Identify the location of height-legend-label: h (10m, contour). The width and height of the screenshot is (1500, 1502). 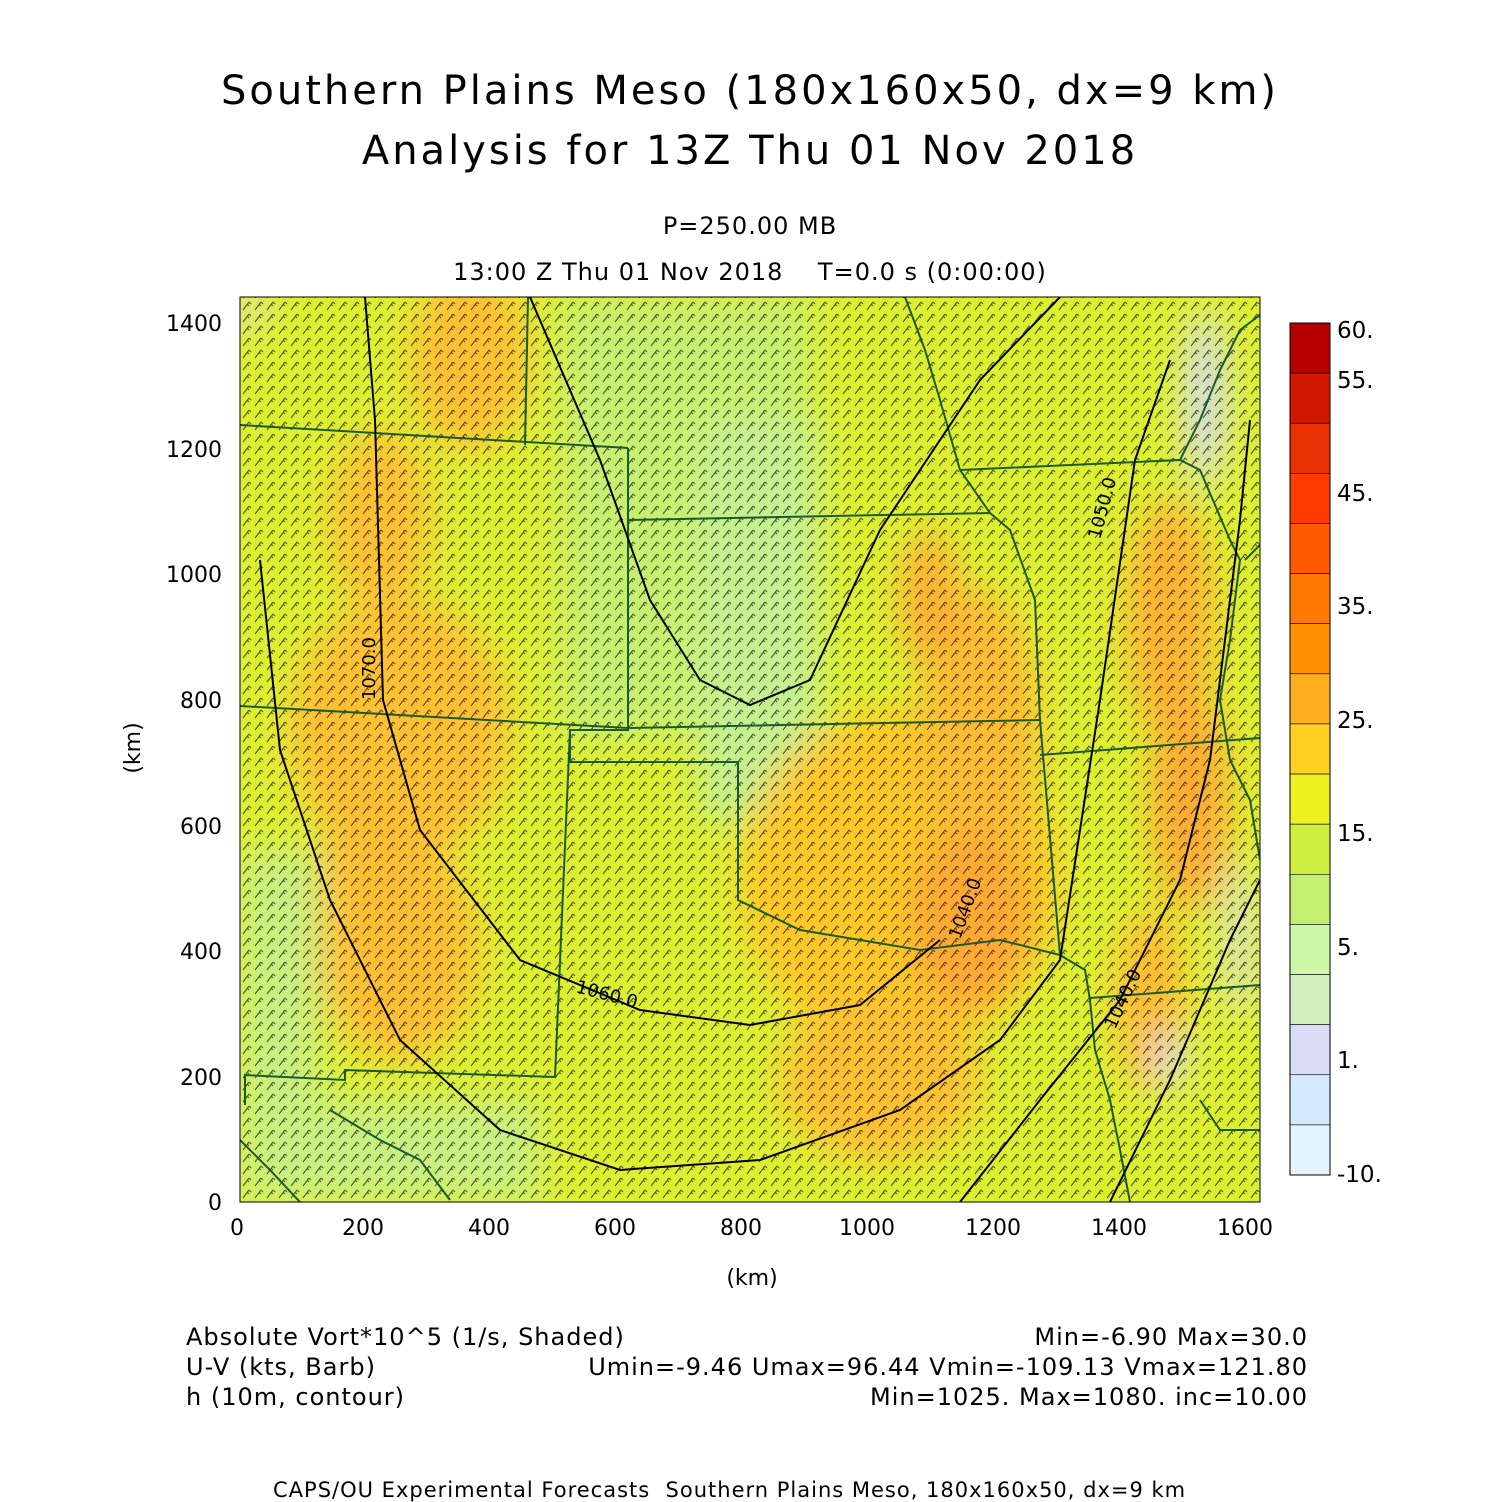
(296, 1397).